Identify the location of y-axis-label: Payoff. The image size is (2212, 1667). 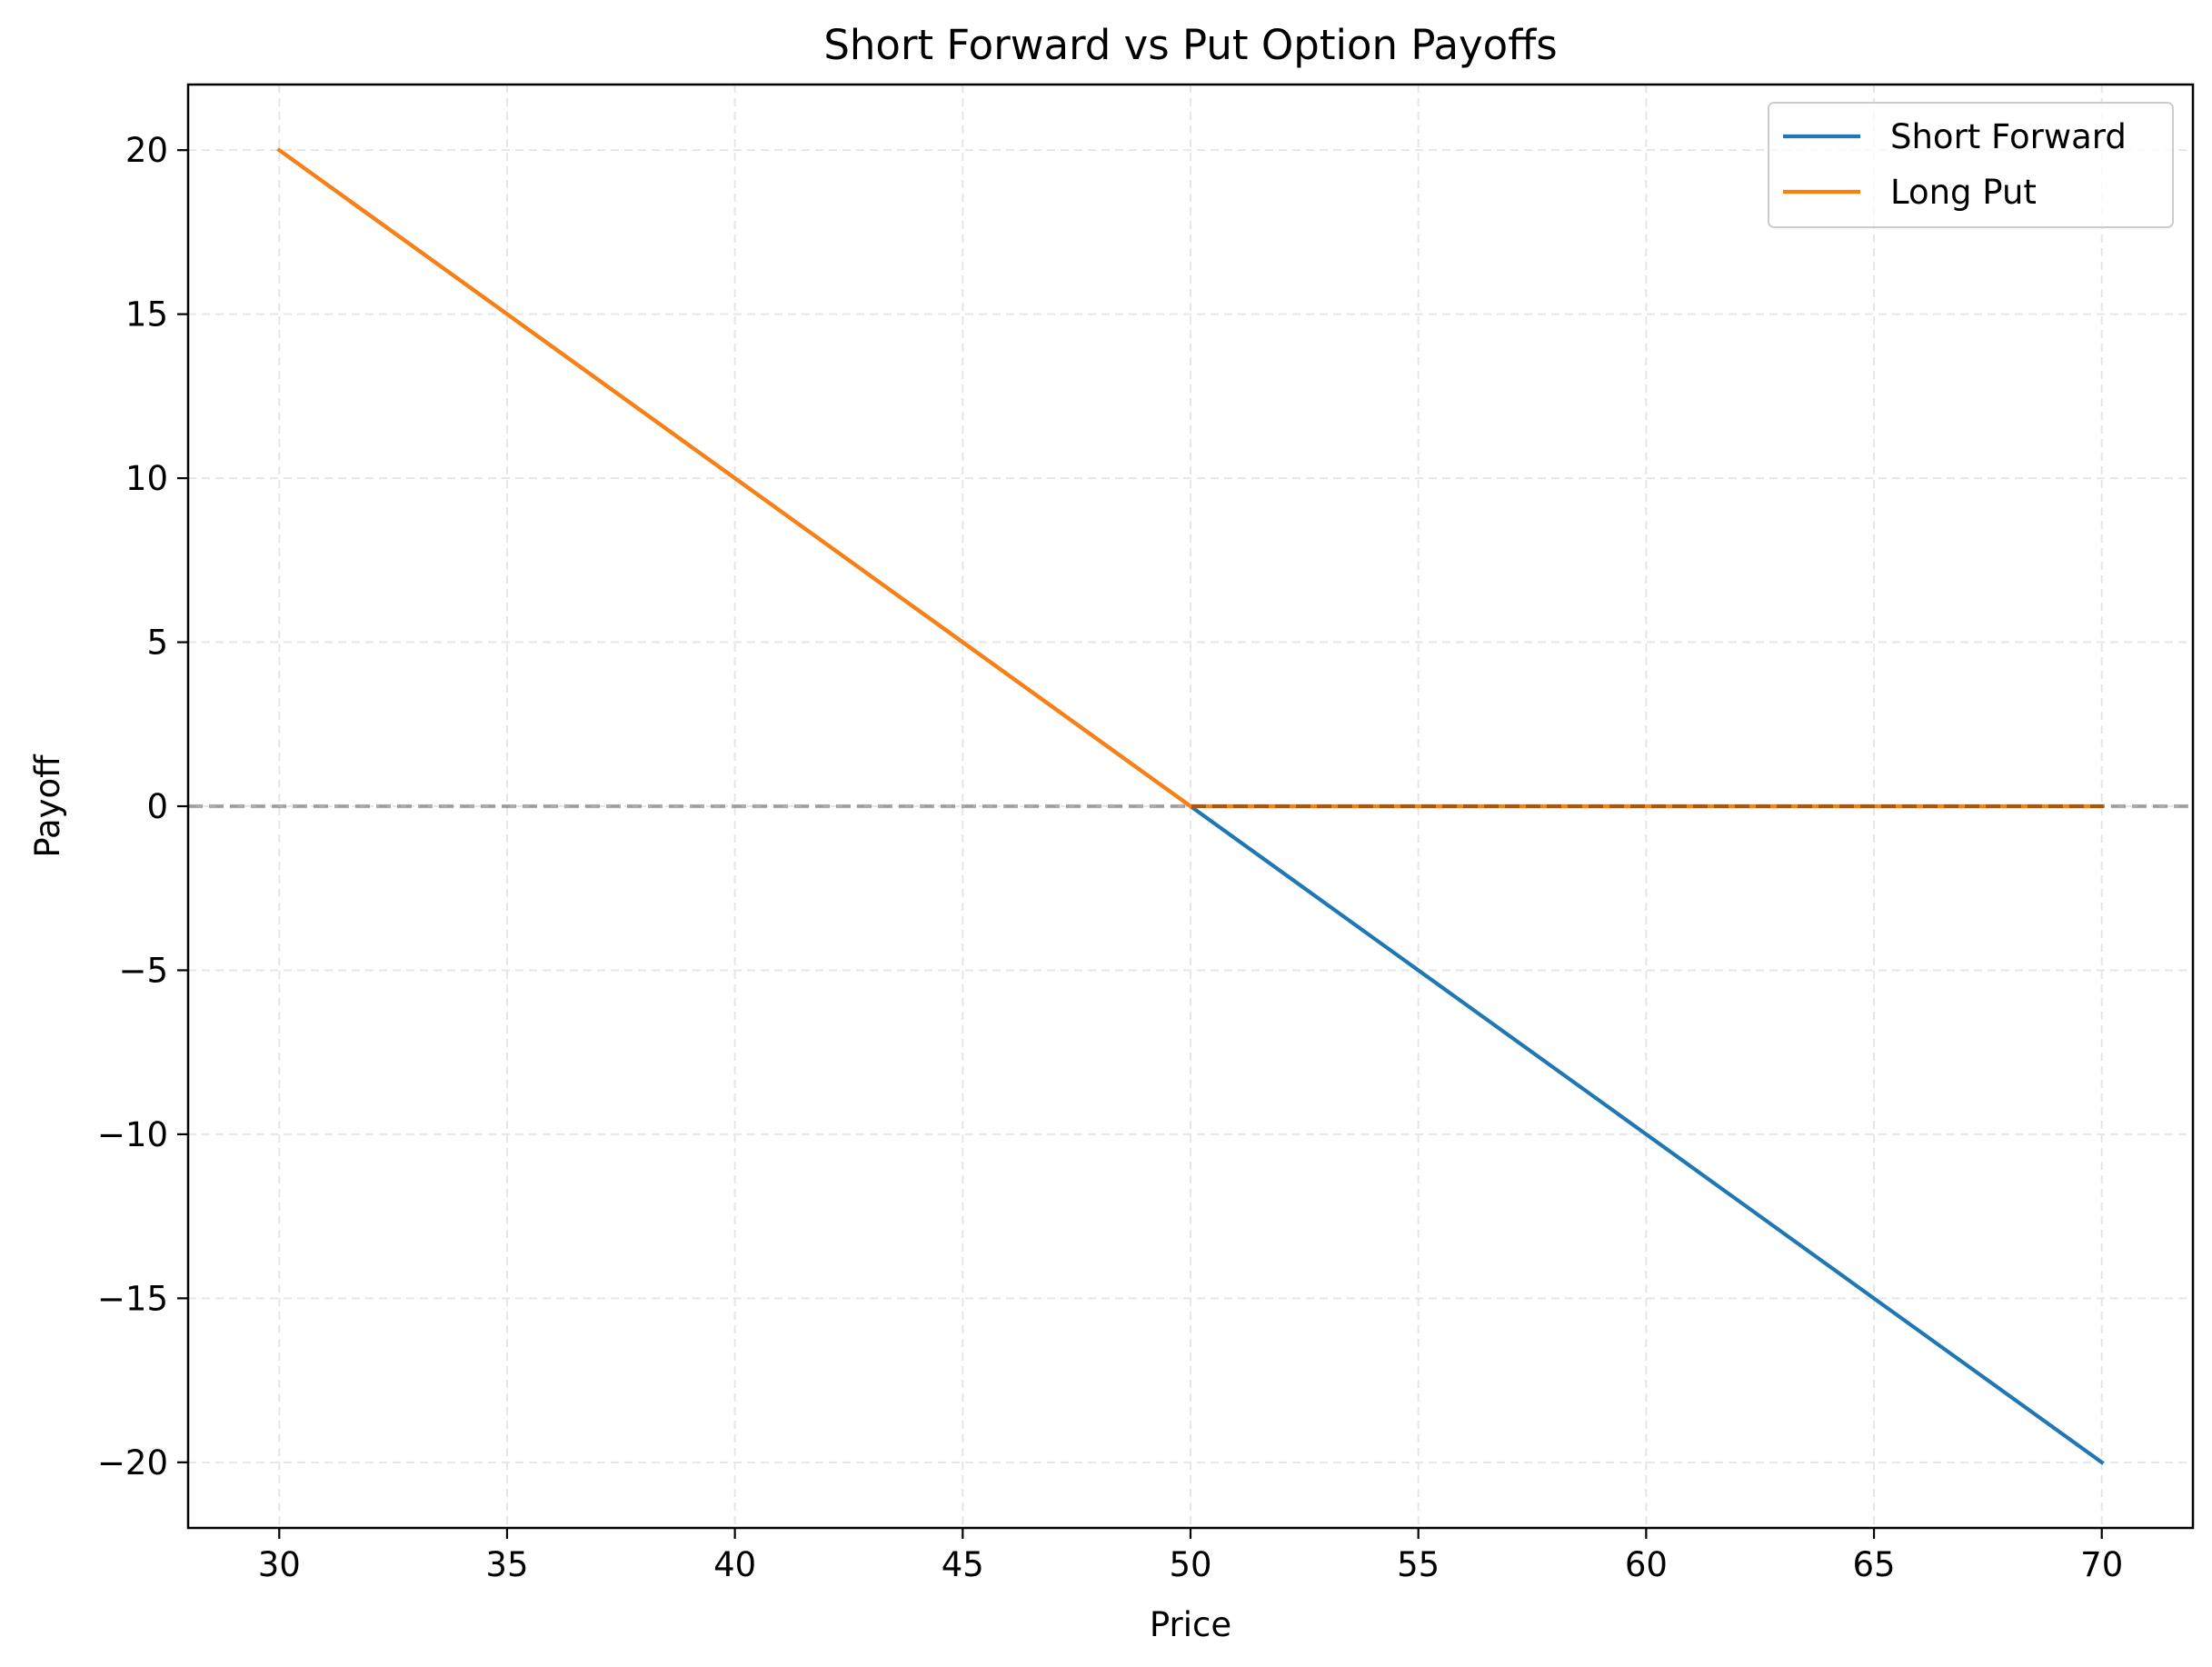
(47, 806).